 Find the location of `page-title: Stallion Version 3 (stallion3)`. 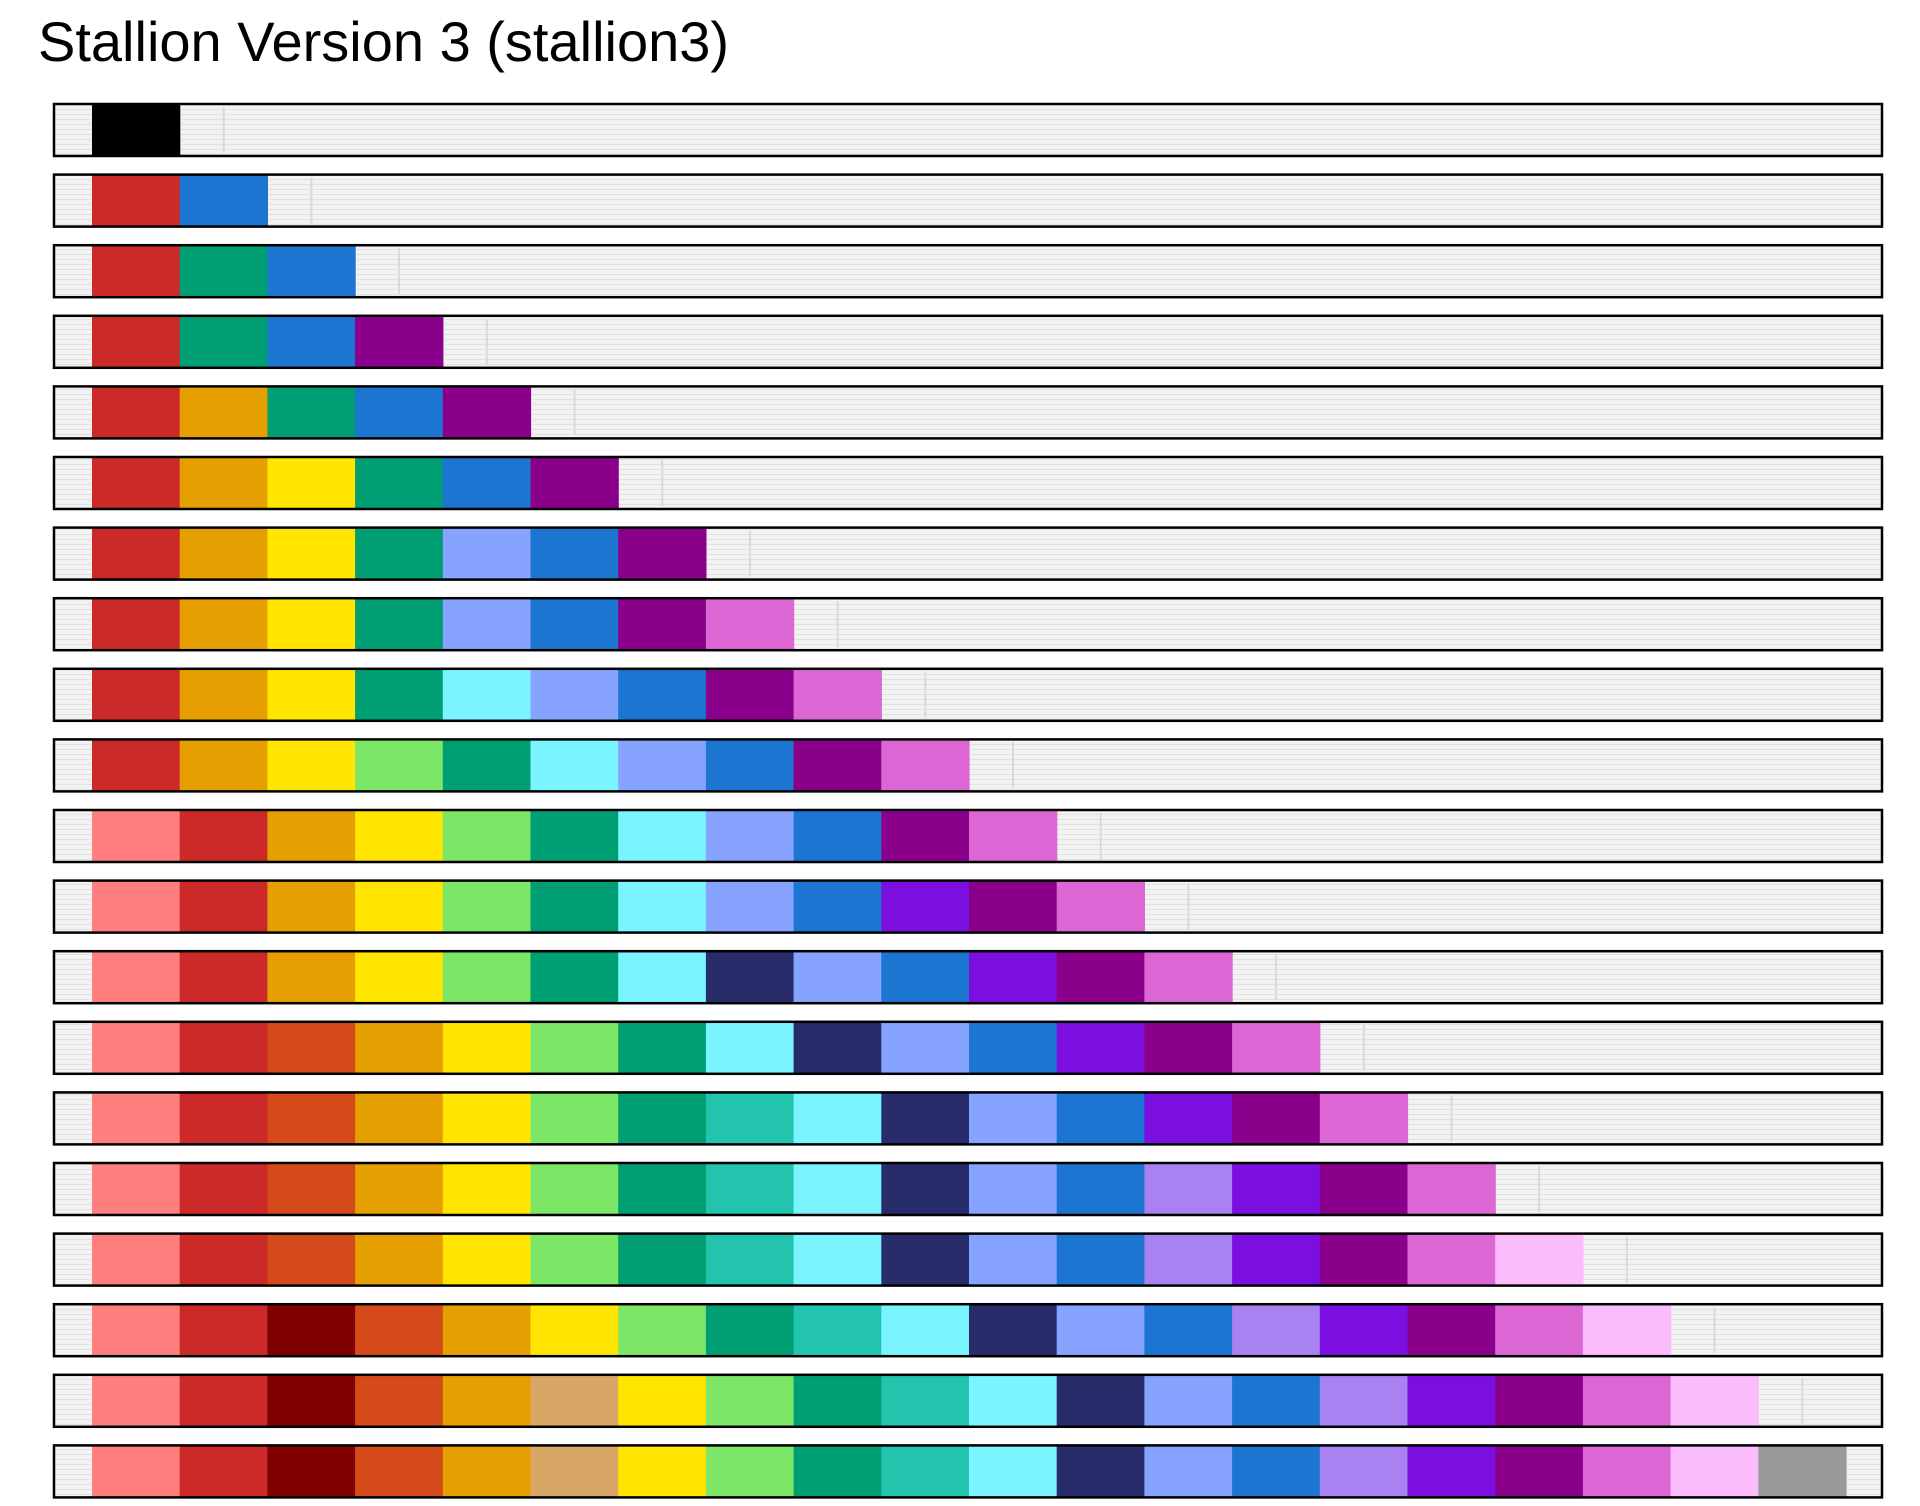

page-title: Stallion Version 3 (stallion3) is located at coordinates (384, 41).